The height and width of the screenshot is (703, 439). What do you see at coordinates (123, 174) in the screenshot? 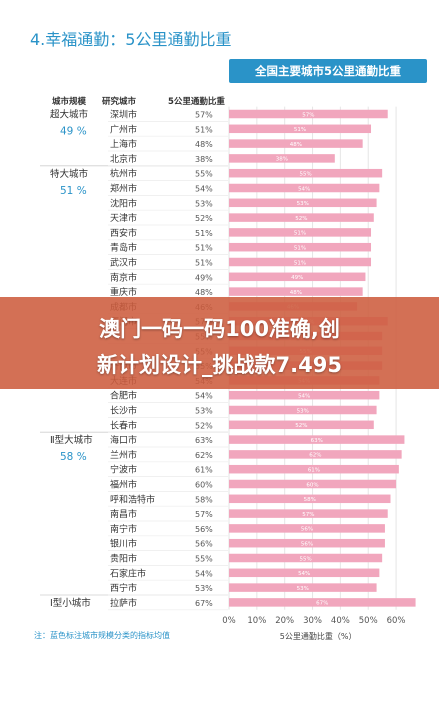
I see `city-label: 杭州市` at bounding box center [123, 174].